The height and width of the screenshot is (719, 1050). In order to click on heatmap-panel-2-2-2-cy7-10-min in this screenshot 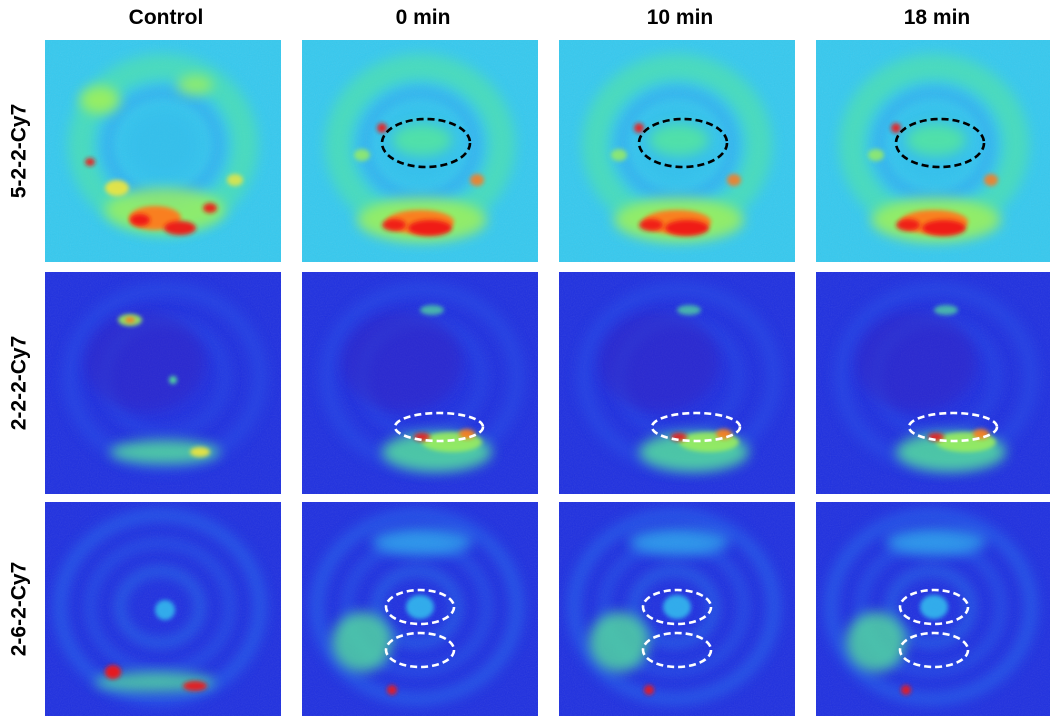, I will do `click(677, 383)`.